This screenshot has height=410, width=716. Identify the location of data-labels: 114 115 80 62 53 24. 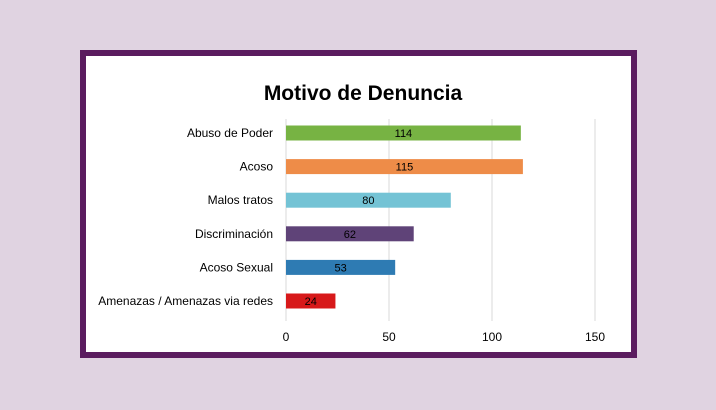
(359, 218).